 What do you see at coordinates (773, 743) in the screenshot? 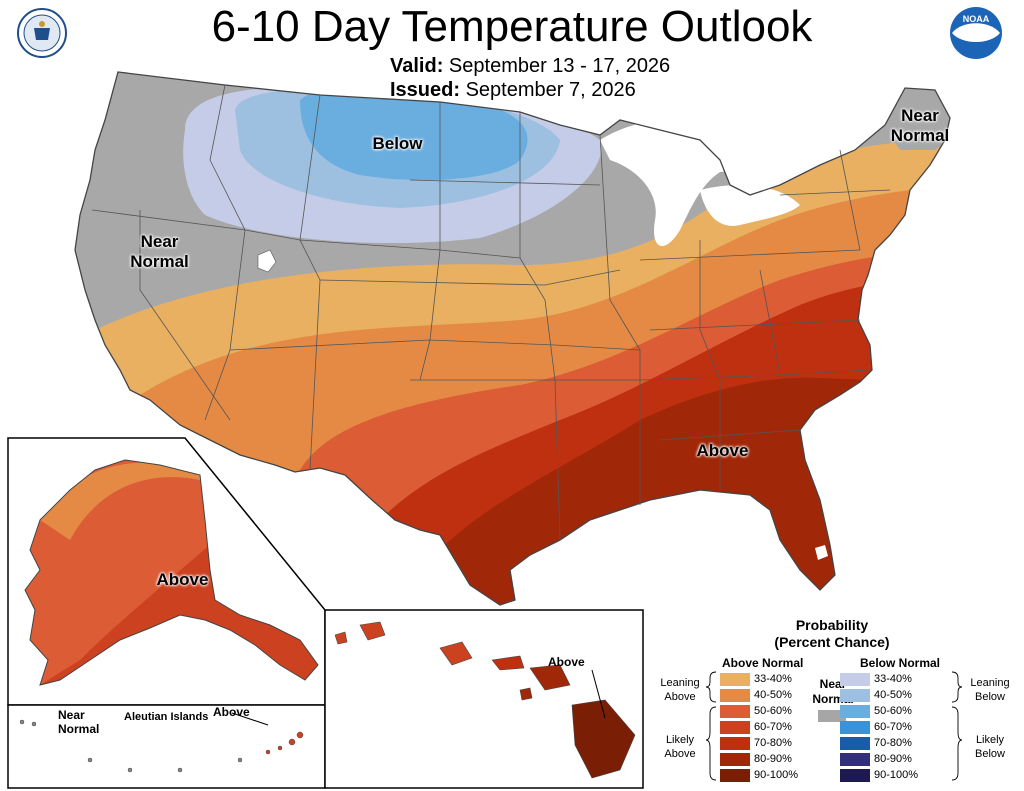
I see `above-label-4: 70-80%` at bounding box center [773, 743].